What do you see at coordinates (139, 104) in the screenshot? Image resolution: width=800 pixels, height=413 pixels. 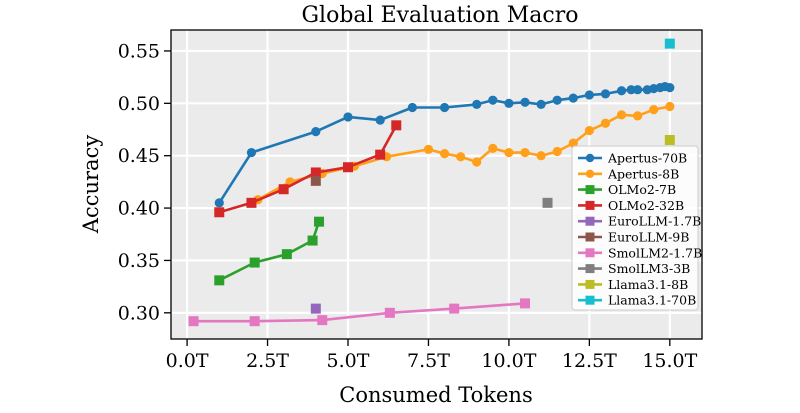 I see `y-tick-label: 0.50` at bounding box center [139, 104].